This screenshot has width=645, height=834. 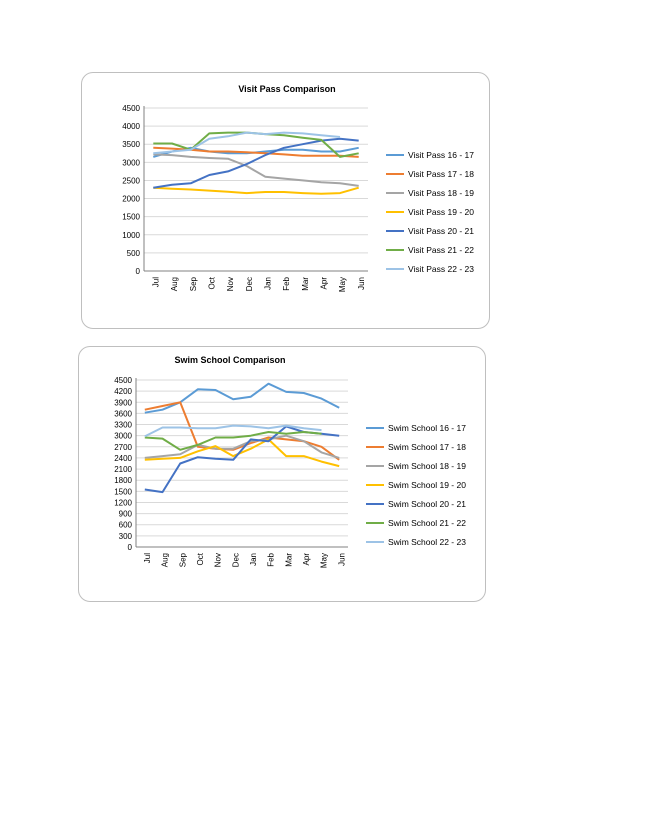 What do you see at coordinates (123, 458) in the screenshot?
I see `y-tick-label: 2400` at bounding box center [123, 458].